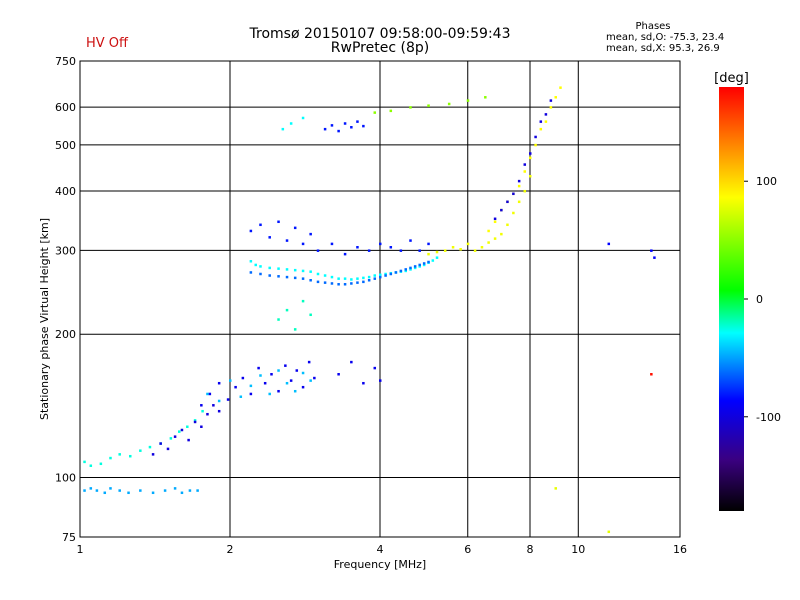 Image resolution: width=800 pixels, height=600 pixels. What do you see at coordinates (663, 48) in the screenshot?
I see `phase-stats-x-mode: mean, sd,X: 95.3, 26.9` at bounding box center [663, 48].